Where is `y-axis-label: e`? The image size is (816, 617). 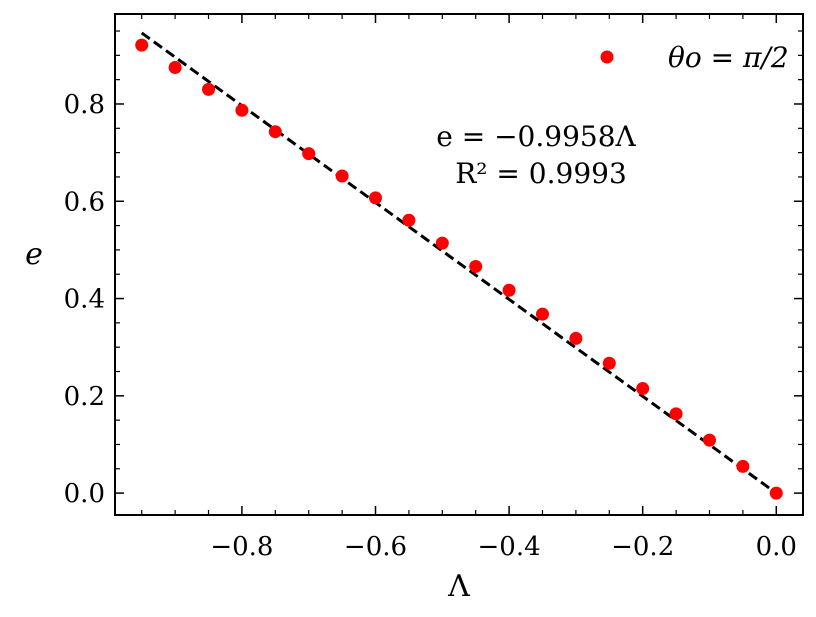
y-axis-label: e is located at coordinates (34, 254).